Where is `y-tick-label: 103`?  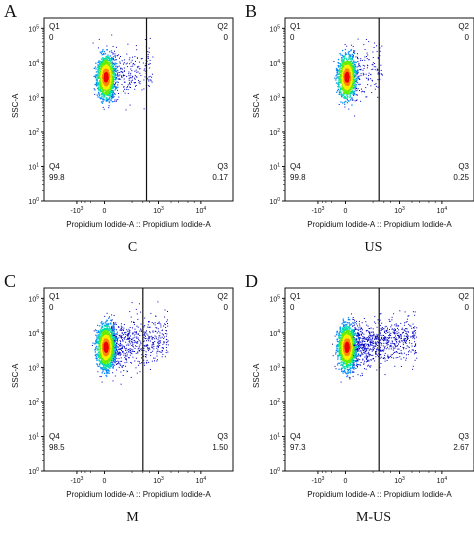
y-tick-label: 103 is located at coordinates (274, 97).